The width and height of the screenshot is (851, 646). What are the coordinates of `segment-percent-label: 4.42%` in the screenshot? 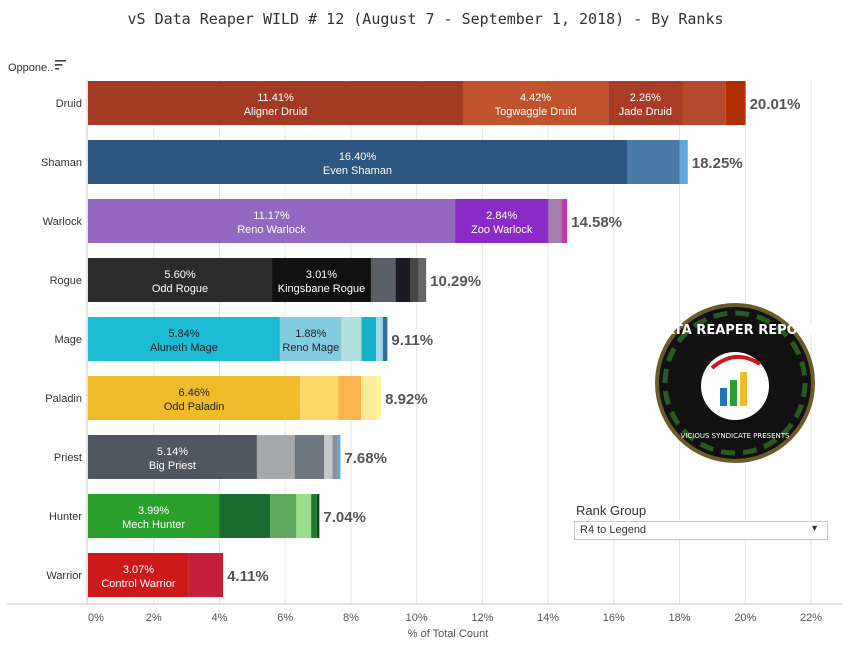 It's located at (535, 98).